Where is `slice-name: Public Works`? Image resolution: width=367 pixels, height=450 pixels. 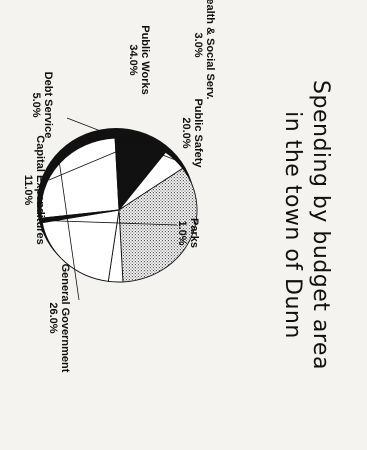 slice-name: Public Works is located at coordinates (145, 59).